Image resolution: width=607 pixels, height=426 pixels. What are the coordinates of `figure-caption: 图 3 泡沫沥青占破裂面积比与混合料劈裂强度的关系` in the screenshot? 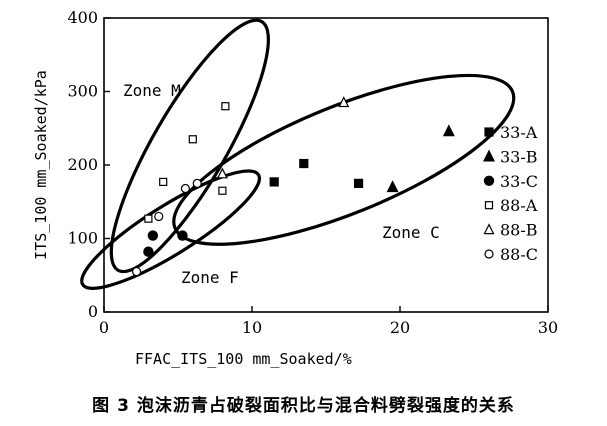 It's located at (303, 406).